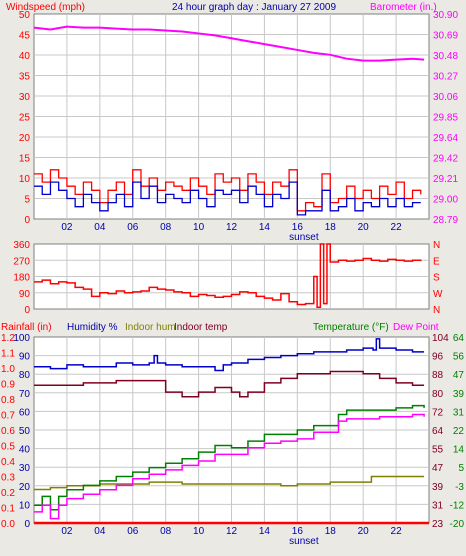 The image size is (466, 556). What do you see at coordinates (229, 355) in the screenshot?
I see `humidity-series-line` at bounding box center [229, 355].